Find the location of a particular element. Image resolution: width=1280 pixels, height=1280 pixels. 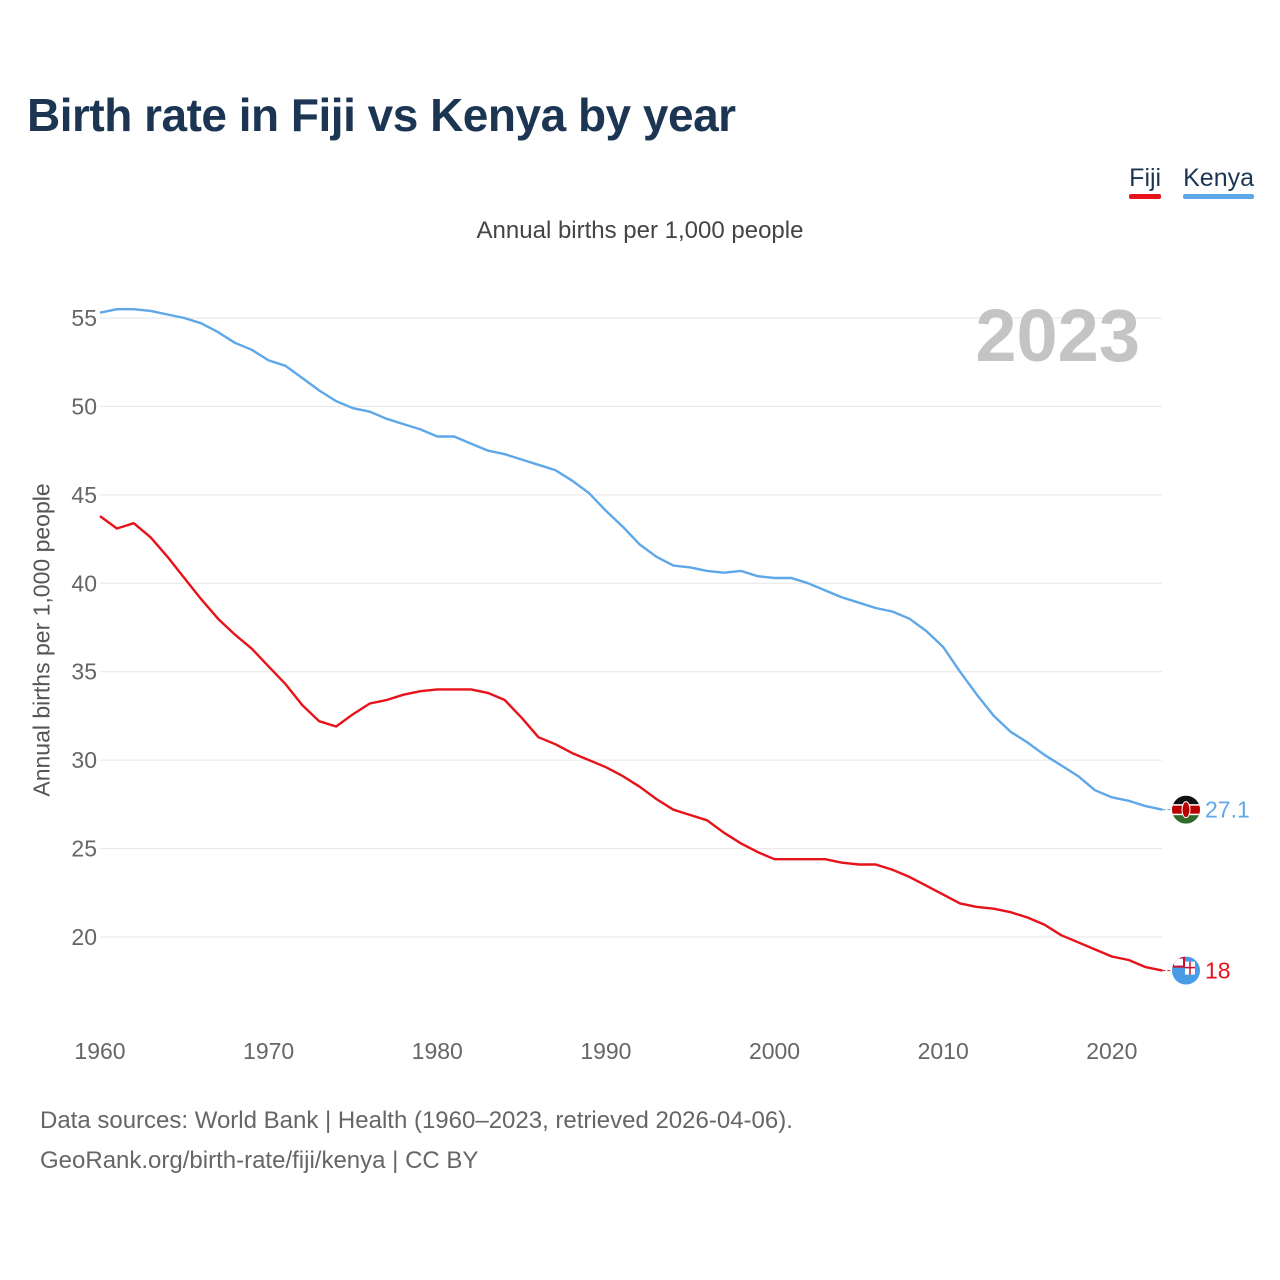

x-tick-1960: 1960 is located at coordinates (99, 1051).